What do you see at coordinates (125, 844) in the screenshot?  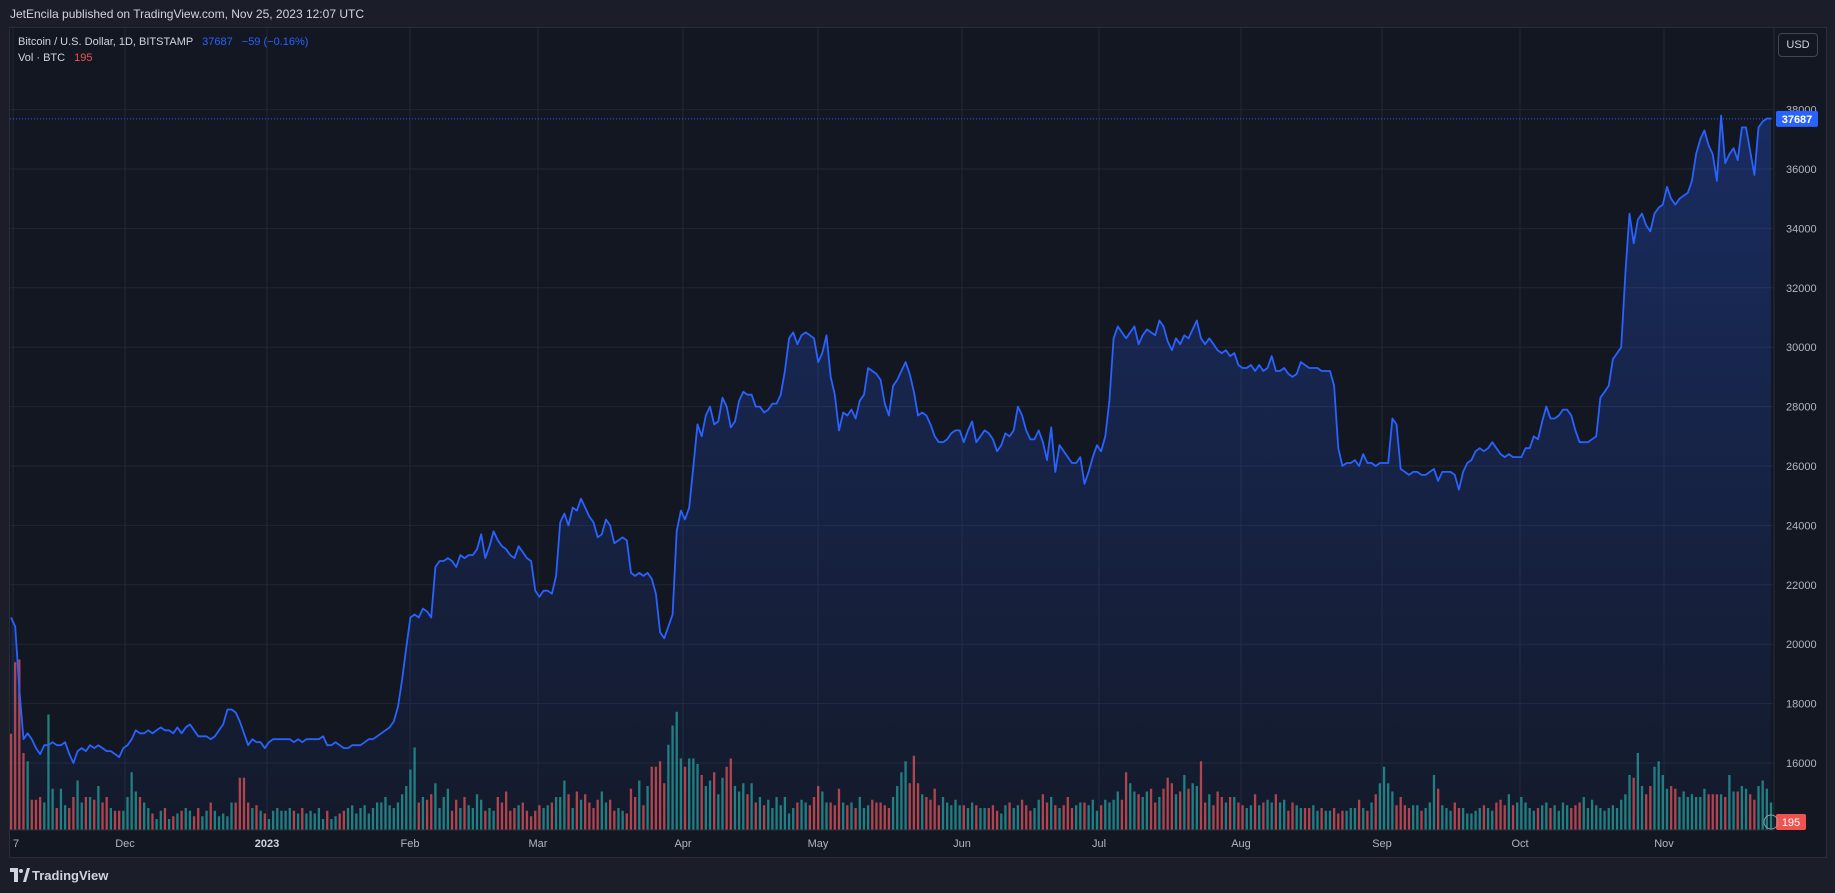 I see `time-tick-label: Dec` at bounding box center [125, 844].